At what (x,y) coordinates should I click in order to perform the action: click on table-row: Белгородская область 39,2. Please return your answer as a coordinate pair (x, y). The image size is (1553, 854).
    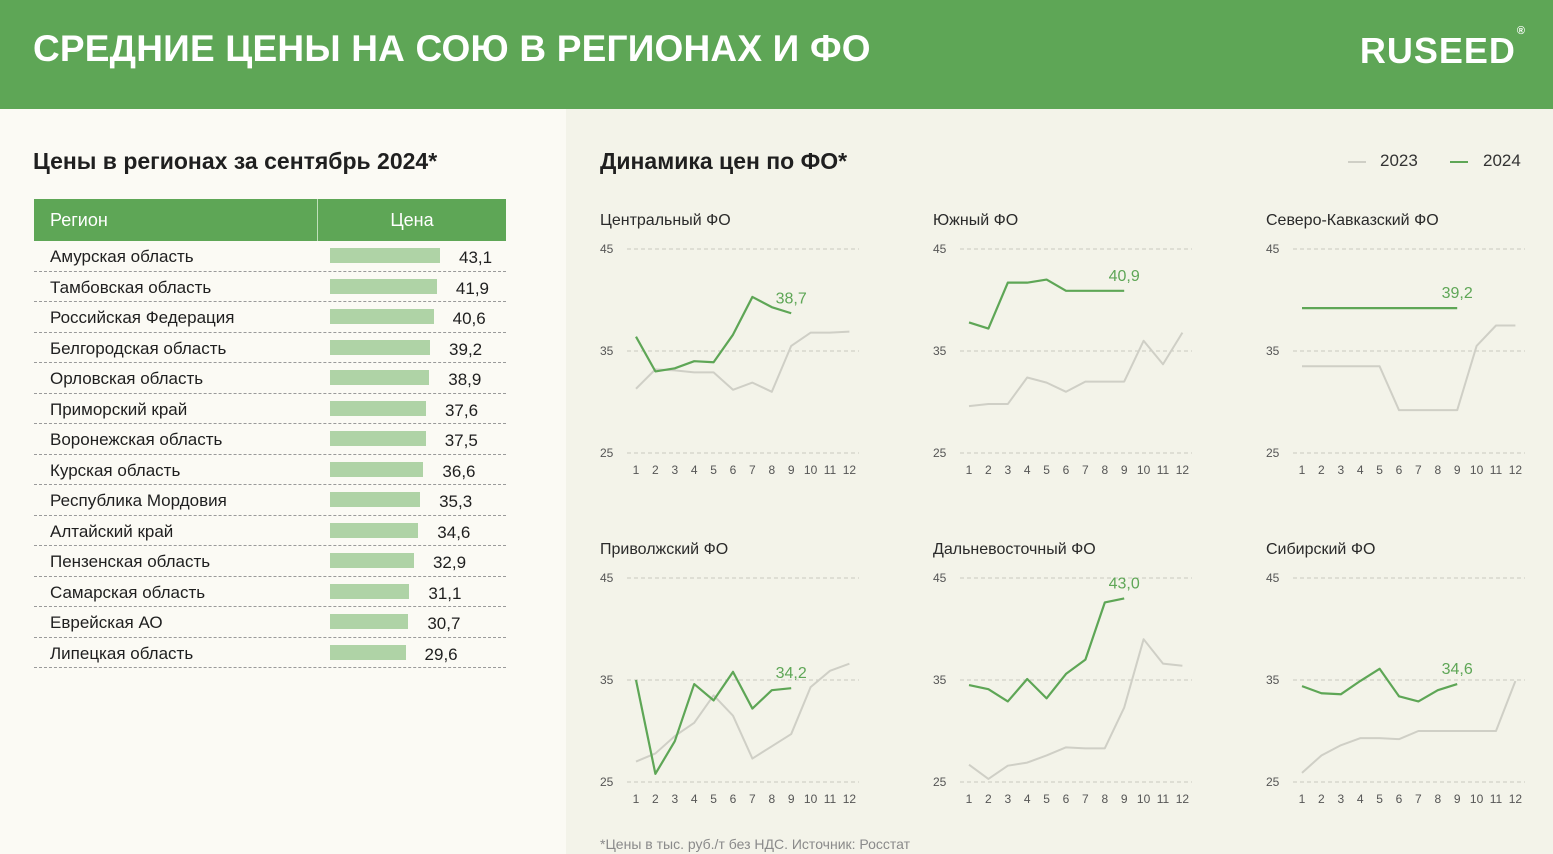
    Looking at the image, I should click on (270, 348).